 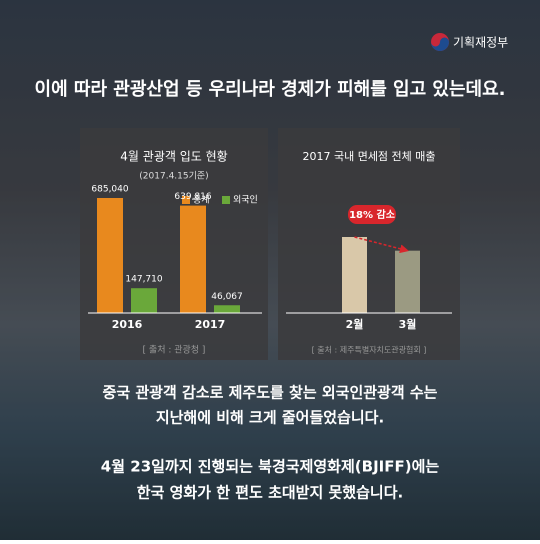 I want to click on x-tick-label: 2월, so click(x=355, y=324).